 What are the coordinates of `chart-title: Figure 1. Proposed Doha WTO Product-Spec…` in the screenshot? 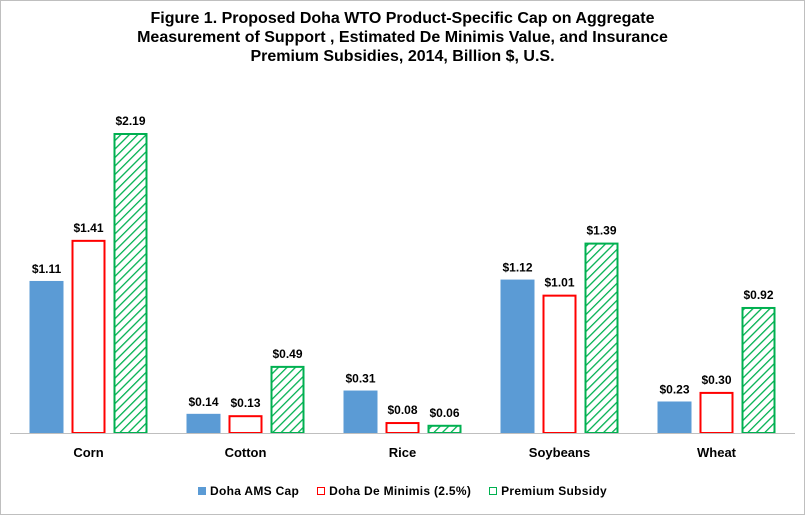 It's located at (402, 37).